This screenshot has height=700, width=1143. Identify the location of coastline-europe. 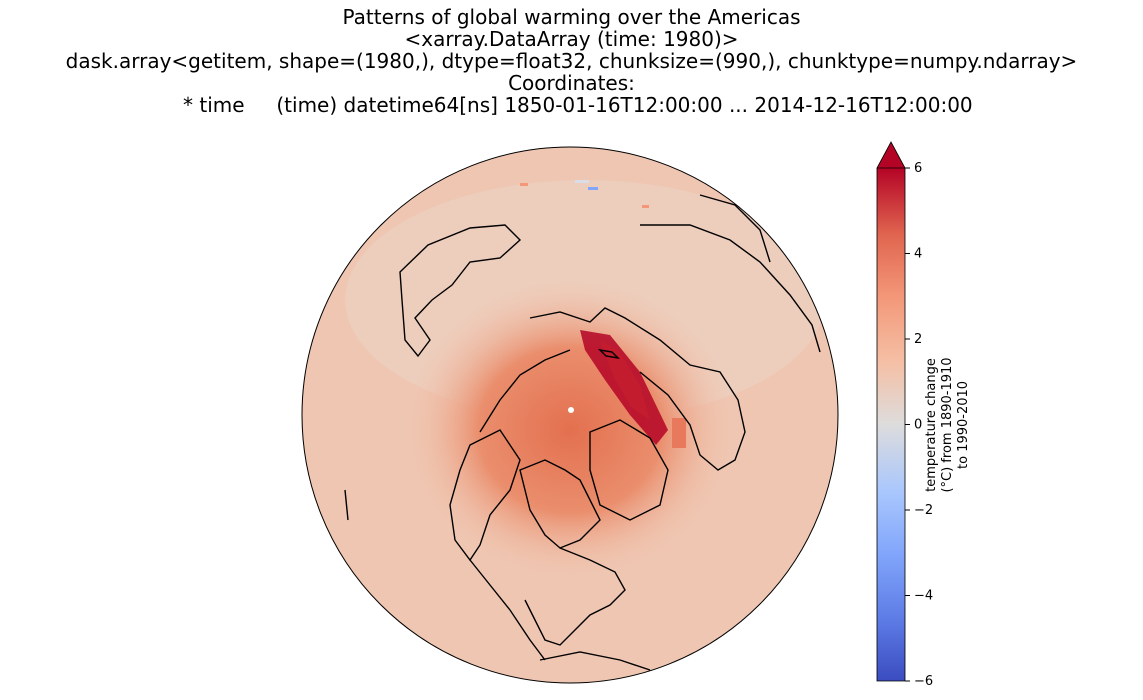
(460, 291).